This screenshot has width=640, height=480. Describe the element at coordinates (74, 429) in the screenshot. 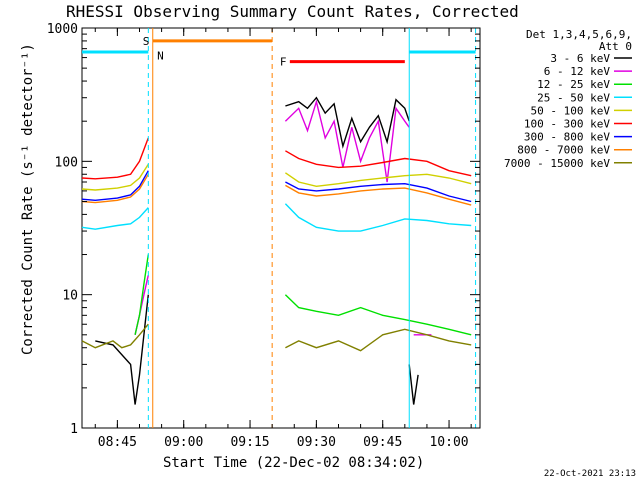

I see `y-tick-label-0: 1` at that location.